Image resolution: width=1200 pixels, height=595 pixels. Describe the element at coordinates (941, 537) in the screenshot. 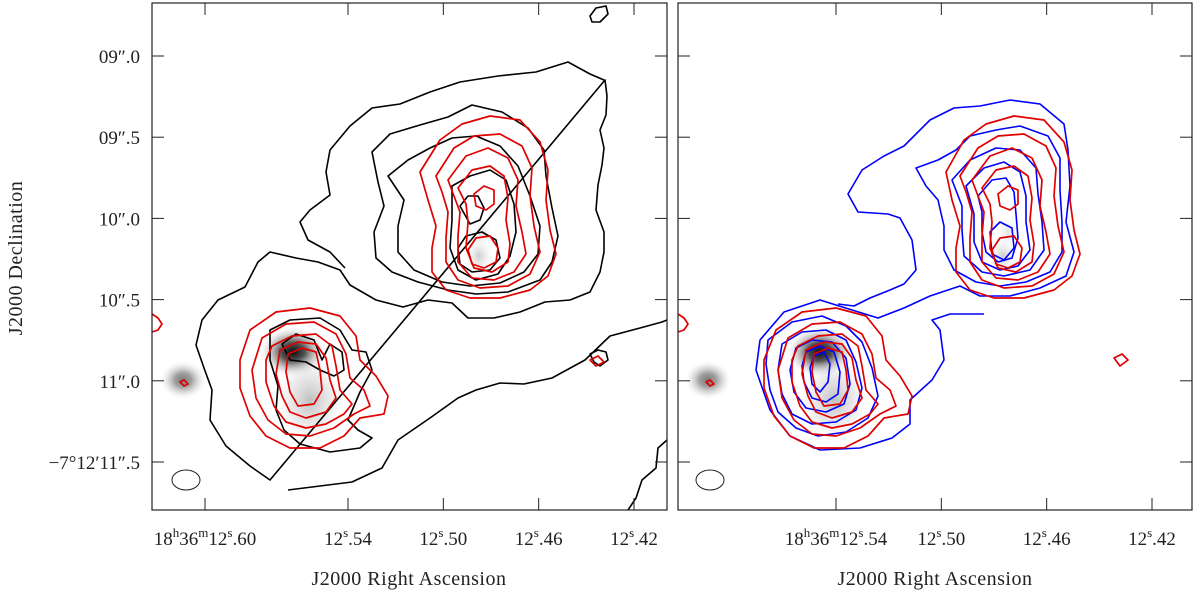

I see `right-x-tick-label: 12s.50` at that location.